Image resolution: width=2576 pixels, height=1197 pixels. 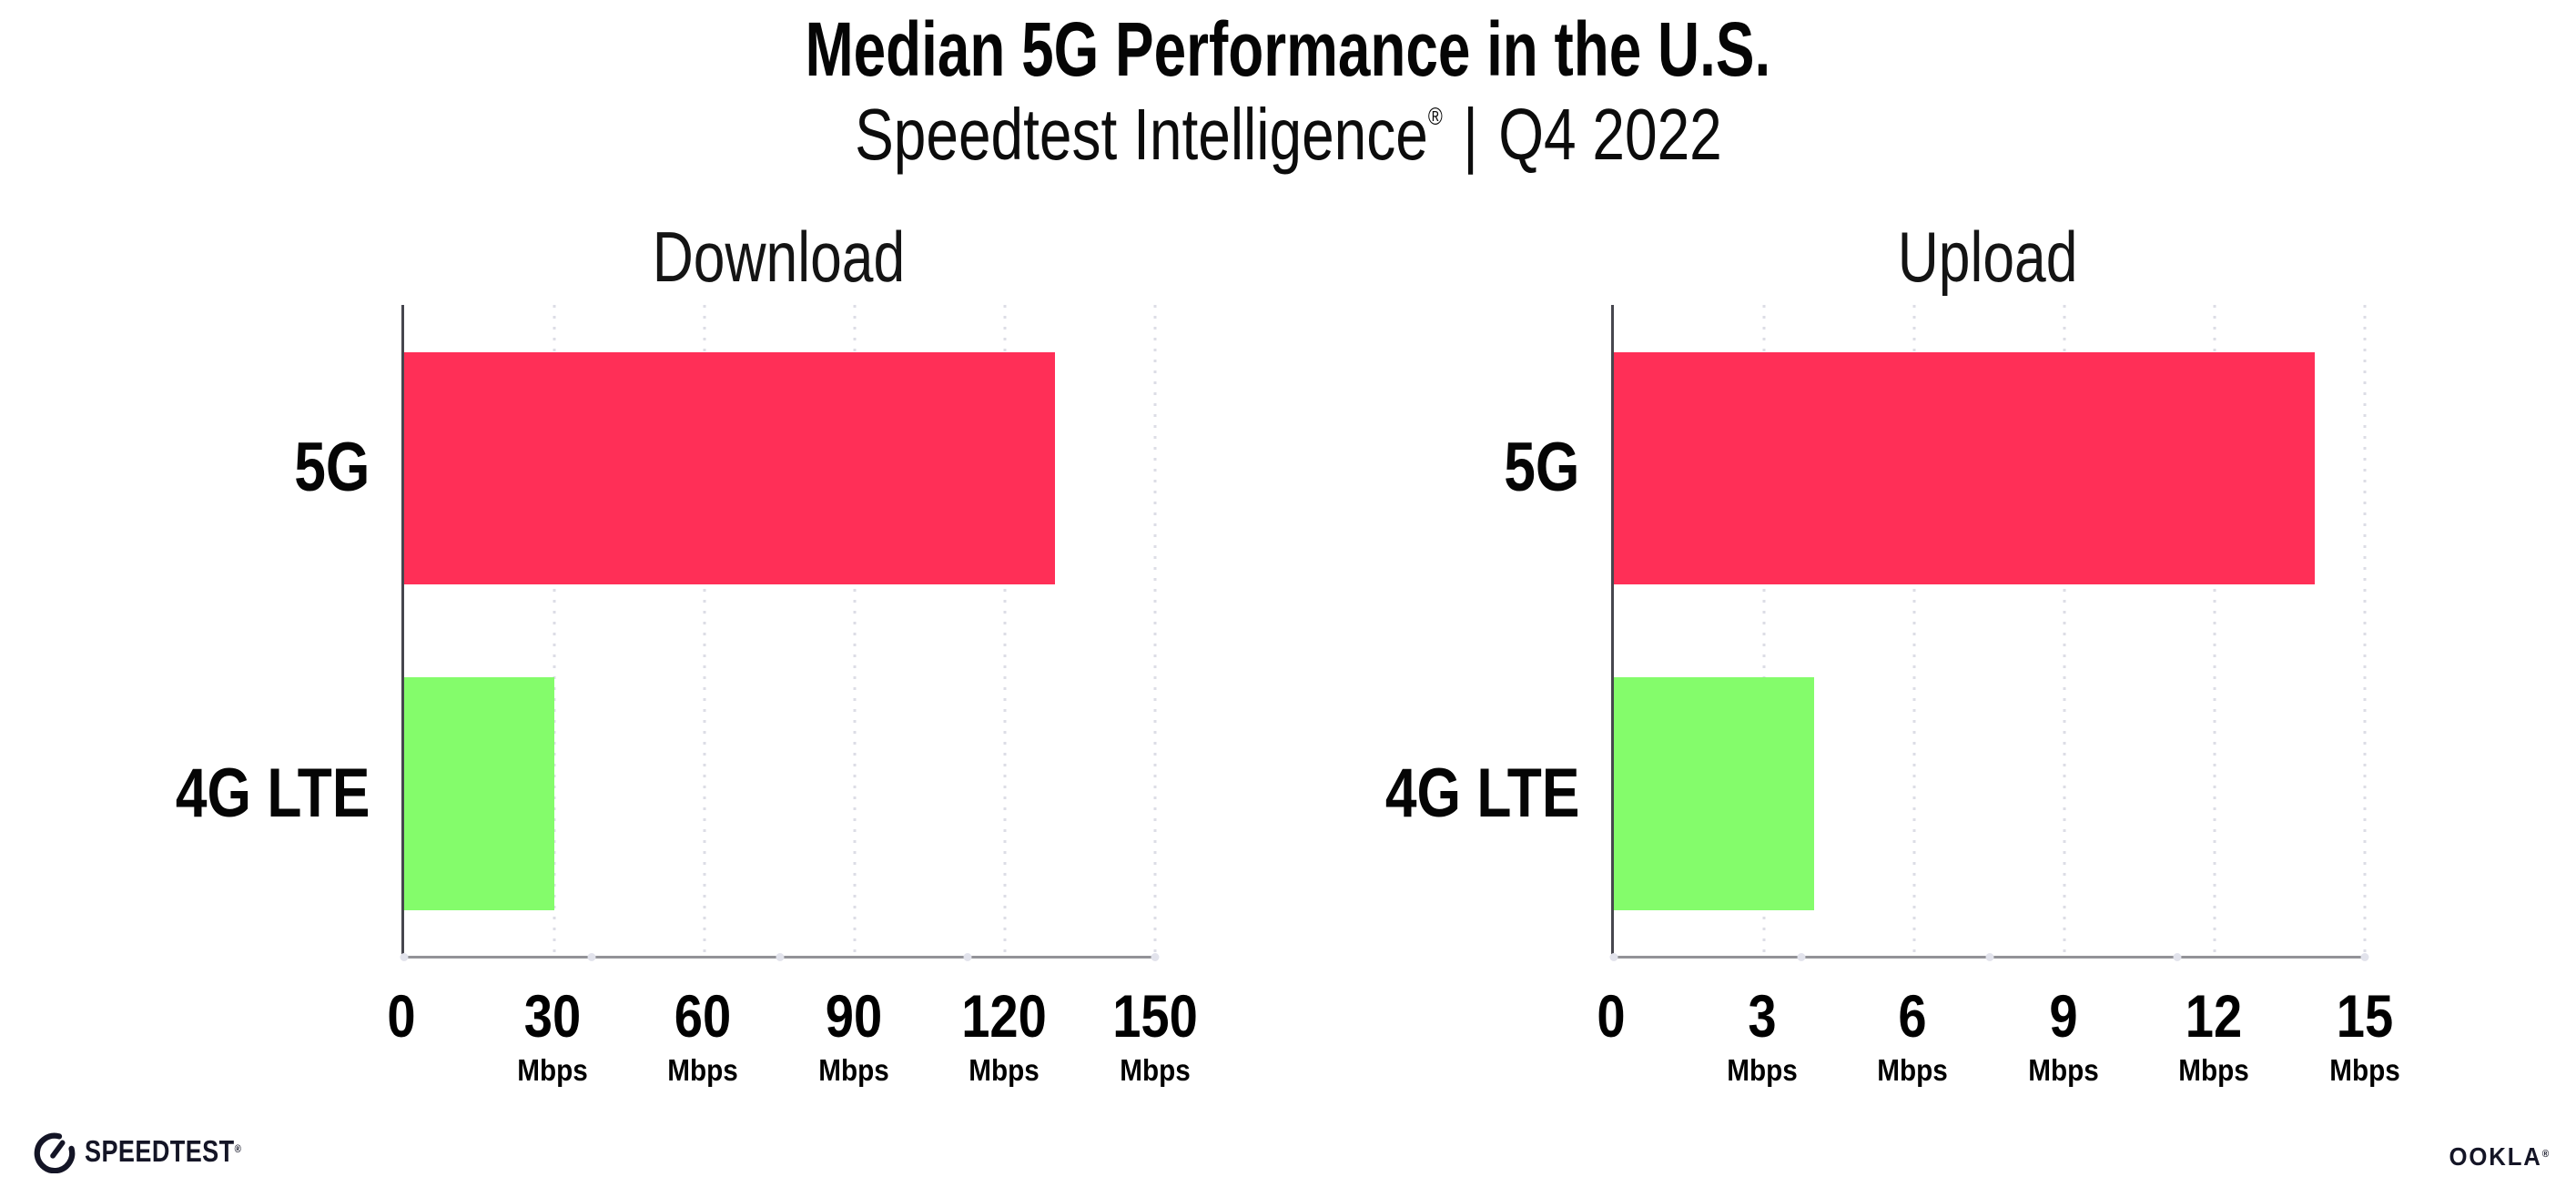 I want to click on x-tick-label: 30 Mbps, so click(x=552, y=1028).